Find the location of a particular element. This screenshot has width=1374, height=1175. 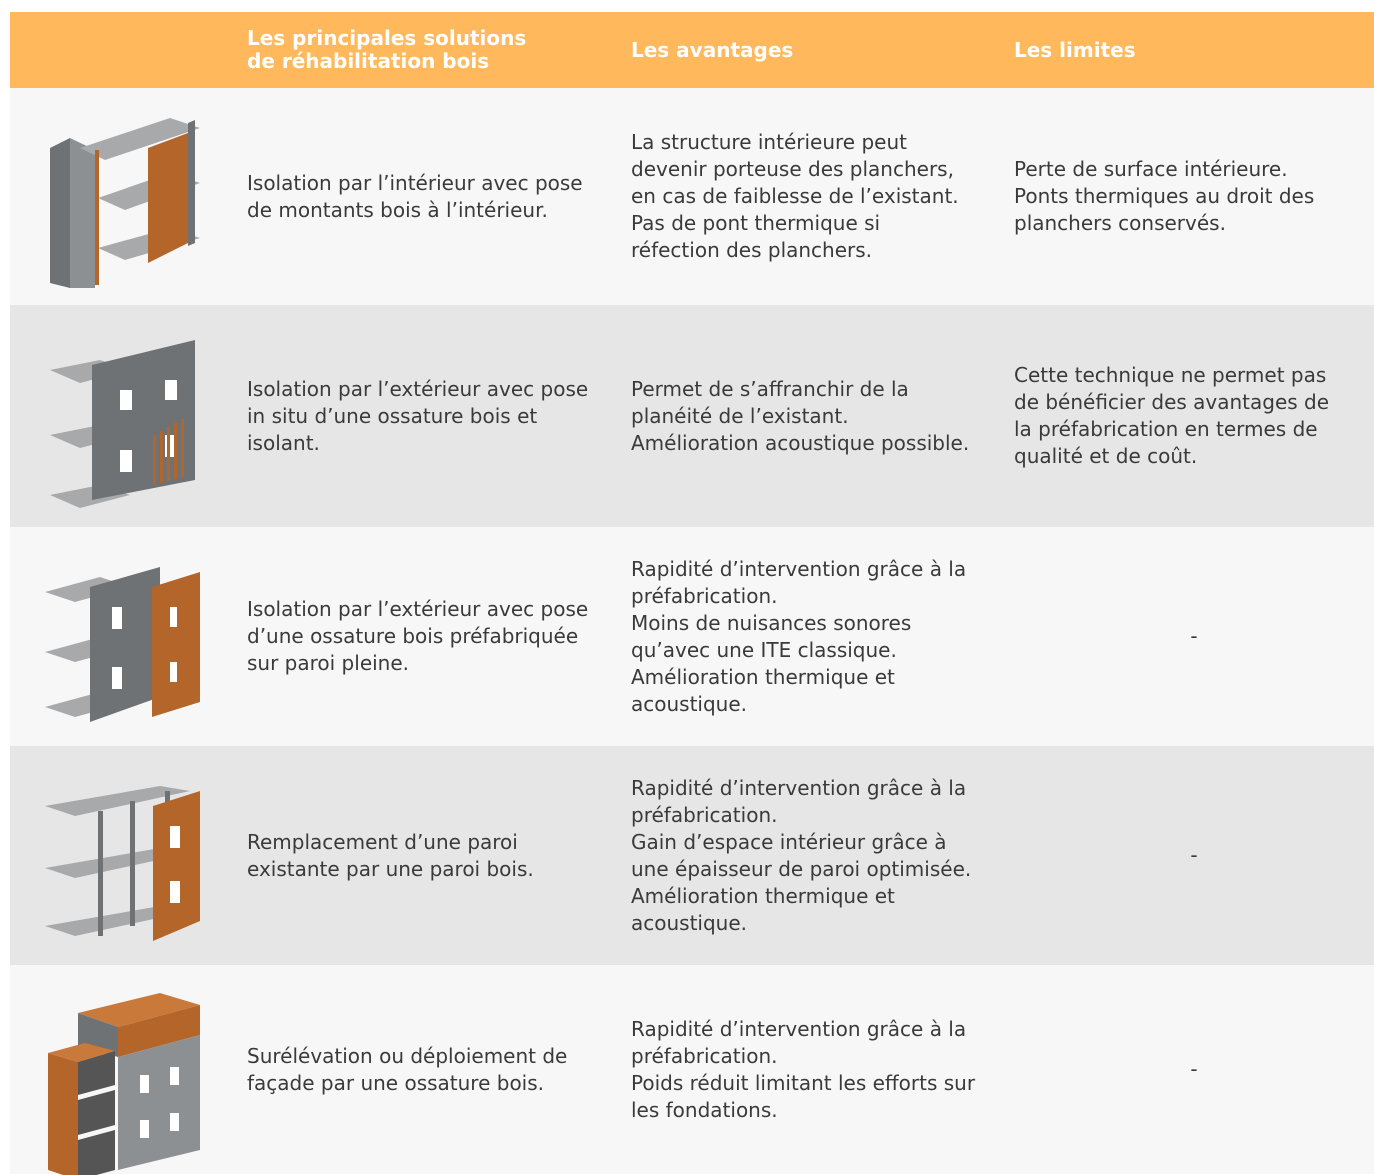

text-line: façade par une ossature bois. is located at coordinates (396, 1082).